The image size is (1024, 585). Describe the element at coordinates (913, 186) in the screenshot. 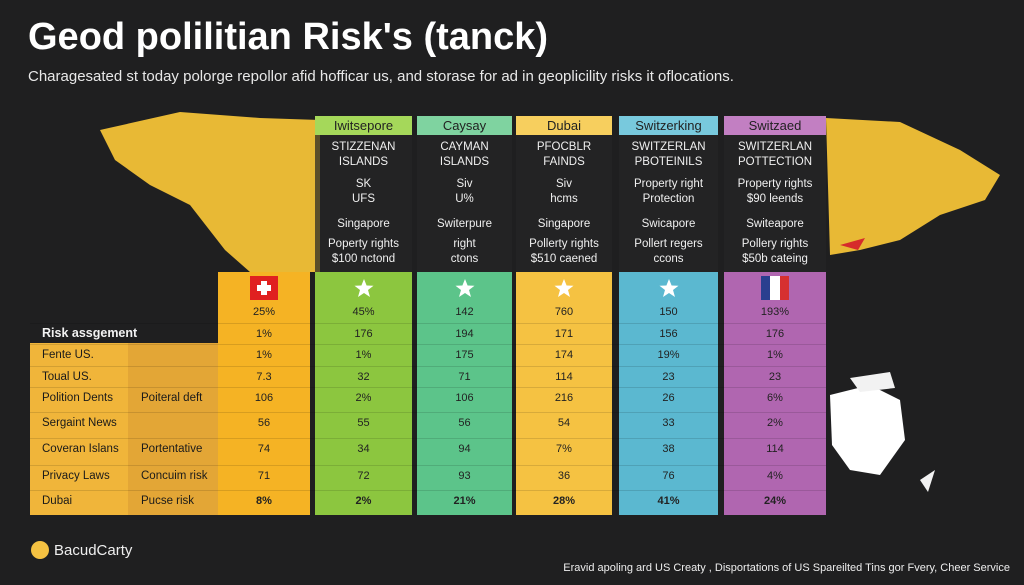

I see `asia` at that location.